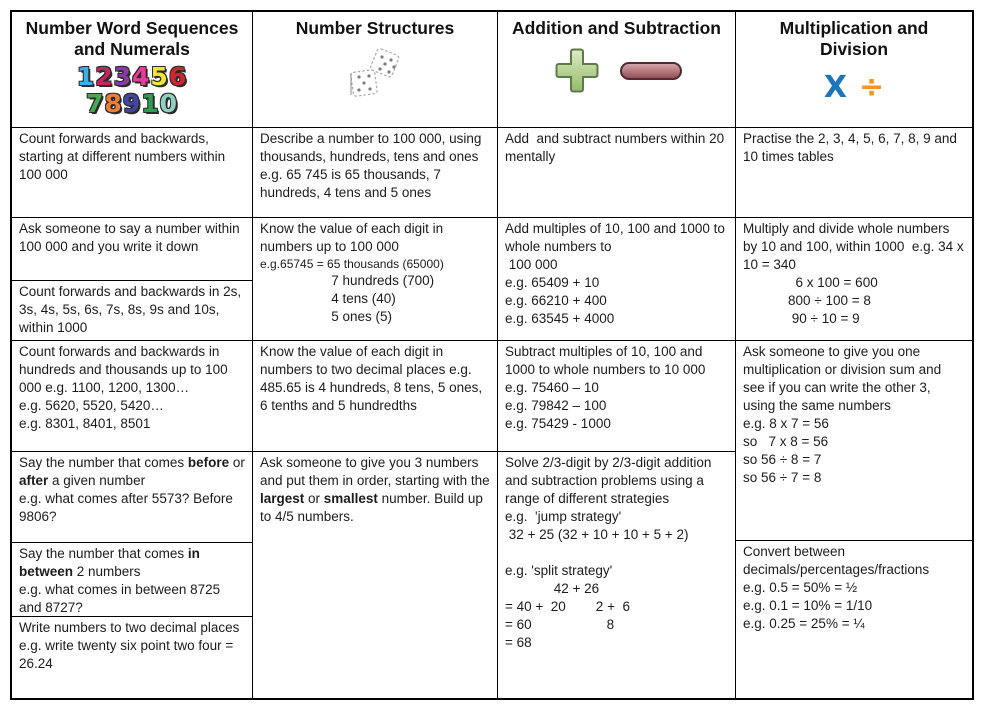 This screenshot has width=986, height=708. What do you see at coordinates (122, 76) in the screenshot?
I see `numeral-digit: 3` at bounding box center [122, 76].